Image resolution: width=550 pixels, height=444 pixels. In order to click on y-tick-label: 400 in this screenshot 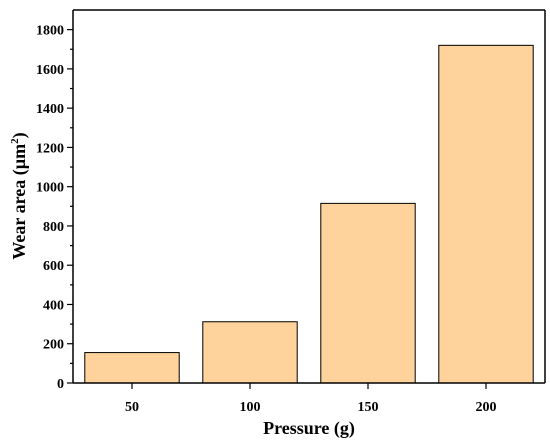, I will do `click(53, 305)`.